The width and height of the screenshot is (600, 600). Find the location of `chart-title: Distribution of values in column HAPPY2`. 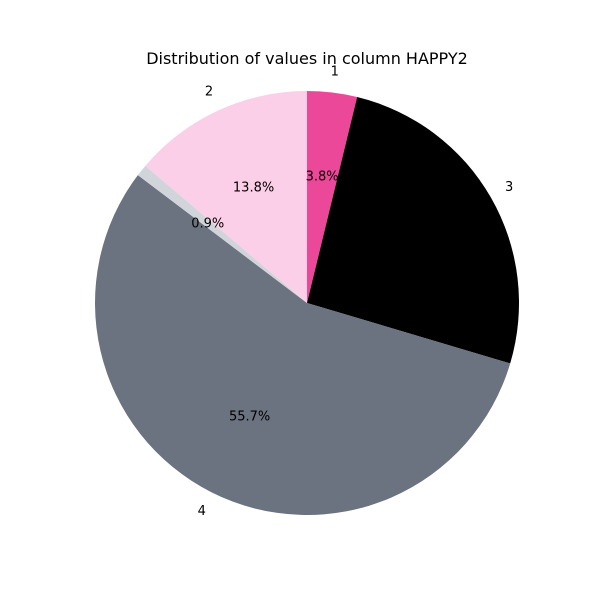

chart-title: Distribution of values in column HAPPY2 is located at coordinates (307, 58).